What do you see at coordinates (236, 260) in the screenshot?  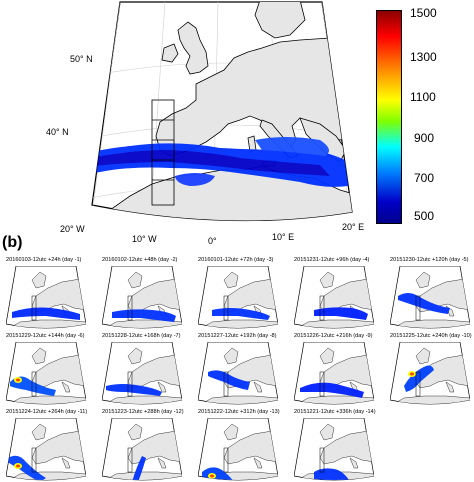 I see `forecast-title: 20160101-12utc +72h (day -3)` at bounding box center [236, 260].